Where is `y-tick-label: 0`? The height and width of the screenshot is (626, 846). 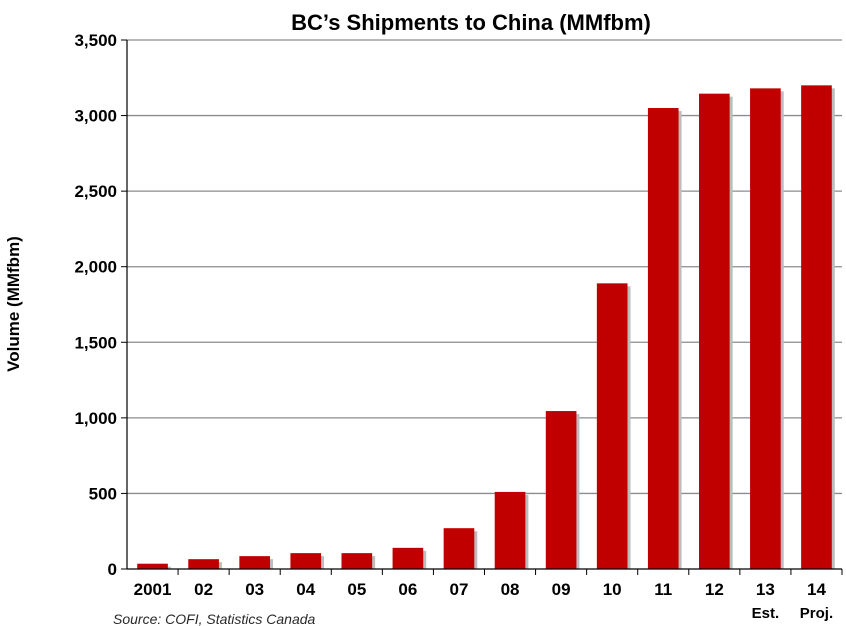
y-tick-label: 0 is located at coordinates (112, 569).